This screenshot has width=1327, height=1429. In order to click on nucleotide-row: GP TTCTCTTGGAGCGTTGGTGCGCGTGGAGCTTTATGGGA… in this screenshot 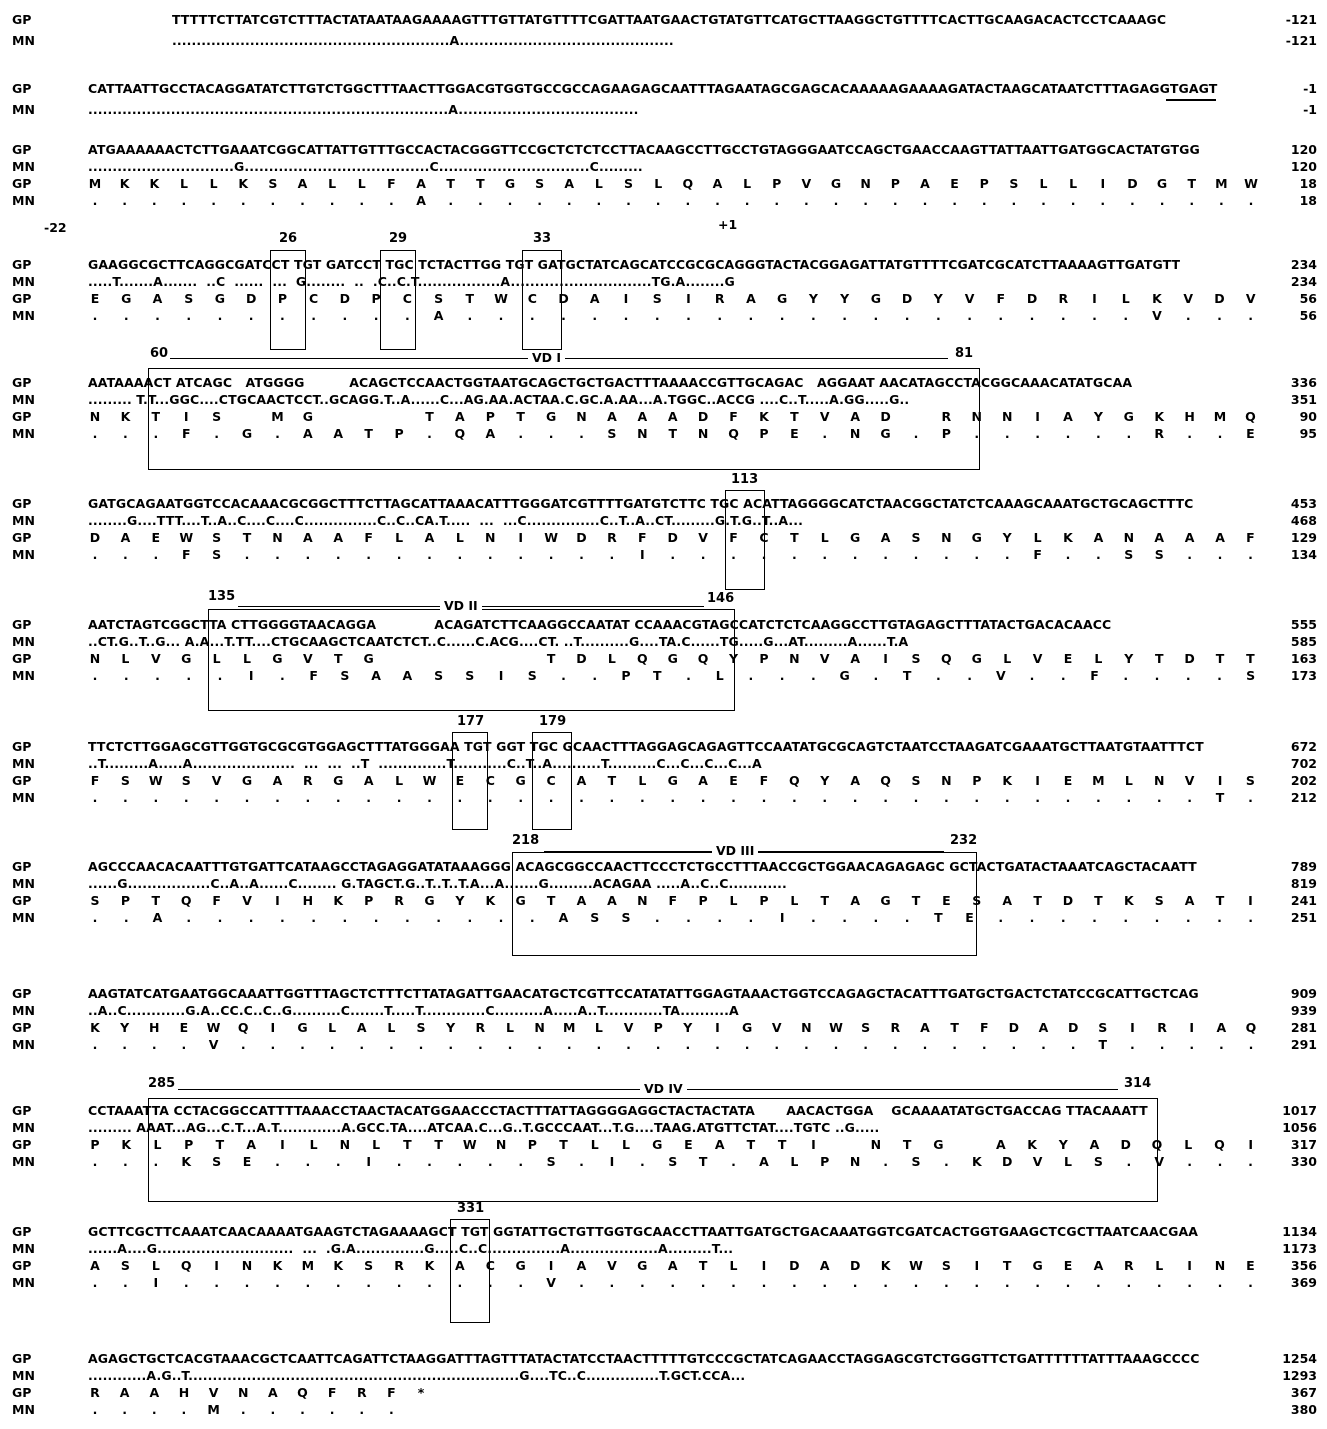, I will do `click(663, 747)`.